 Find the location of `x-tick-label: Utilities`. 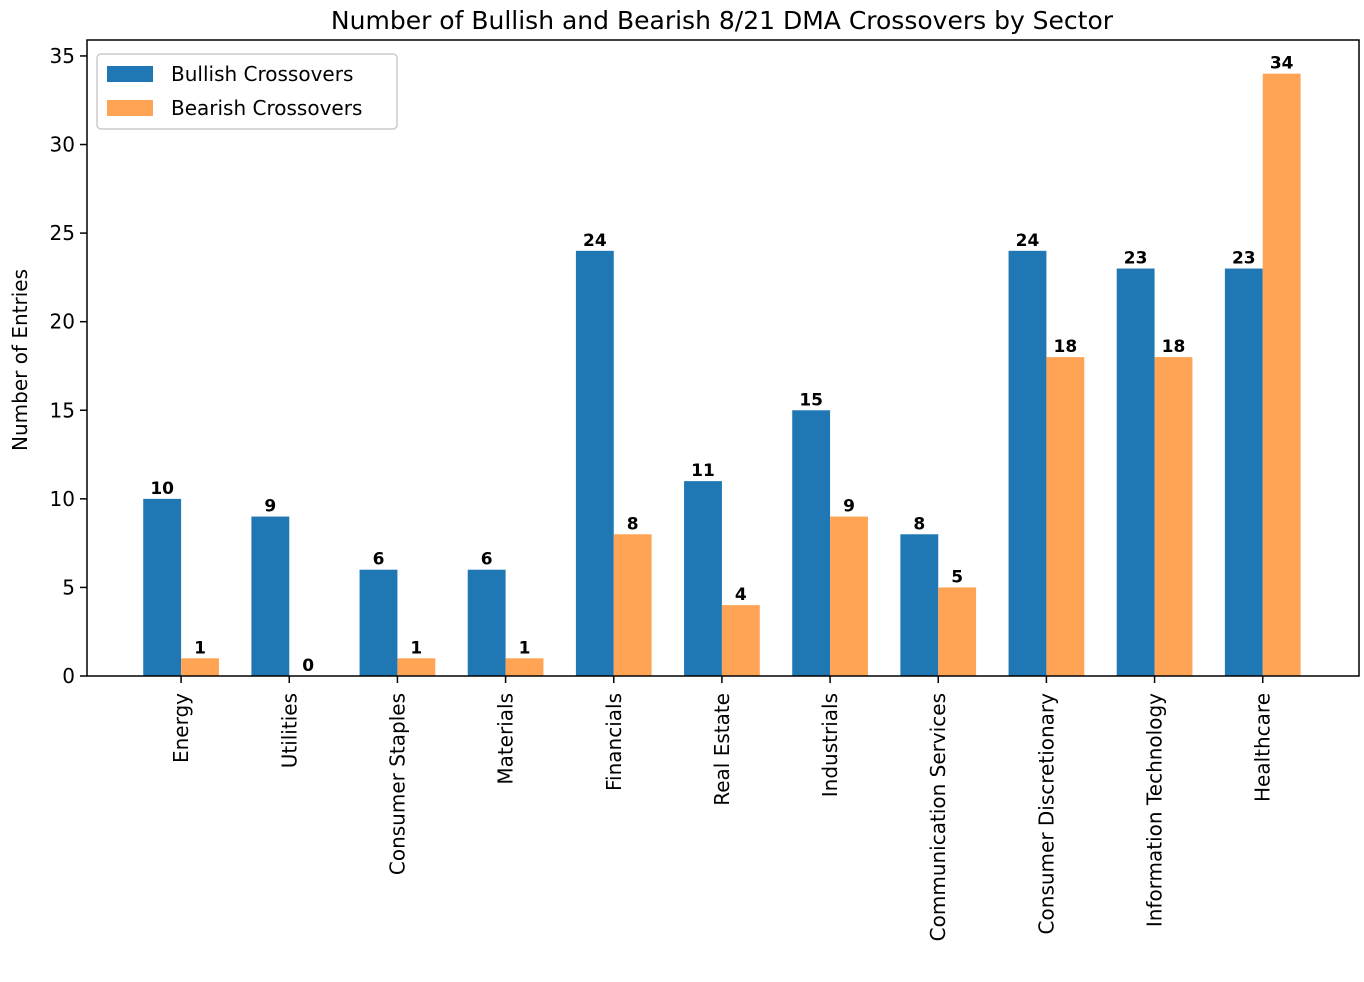

x-tick-label: Utilities is located at coordinates (289, 730).